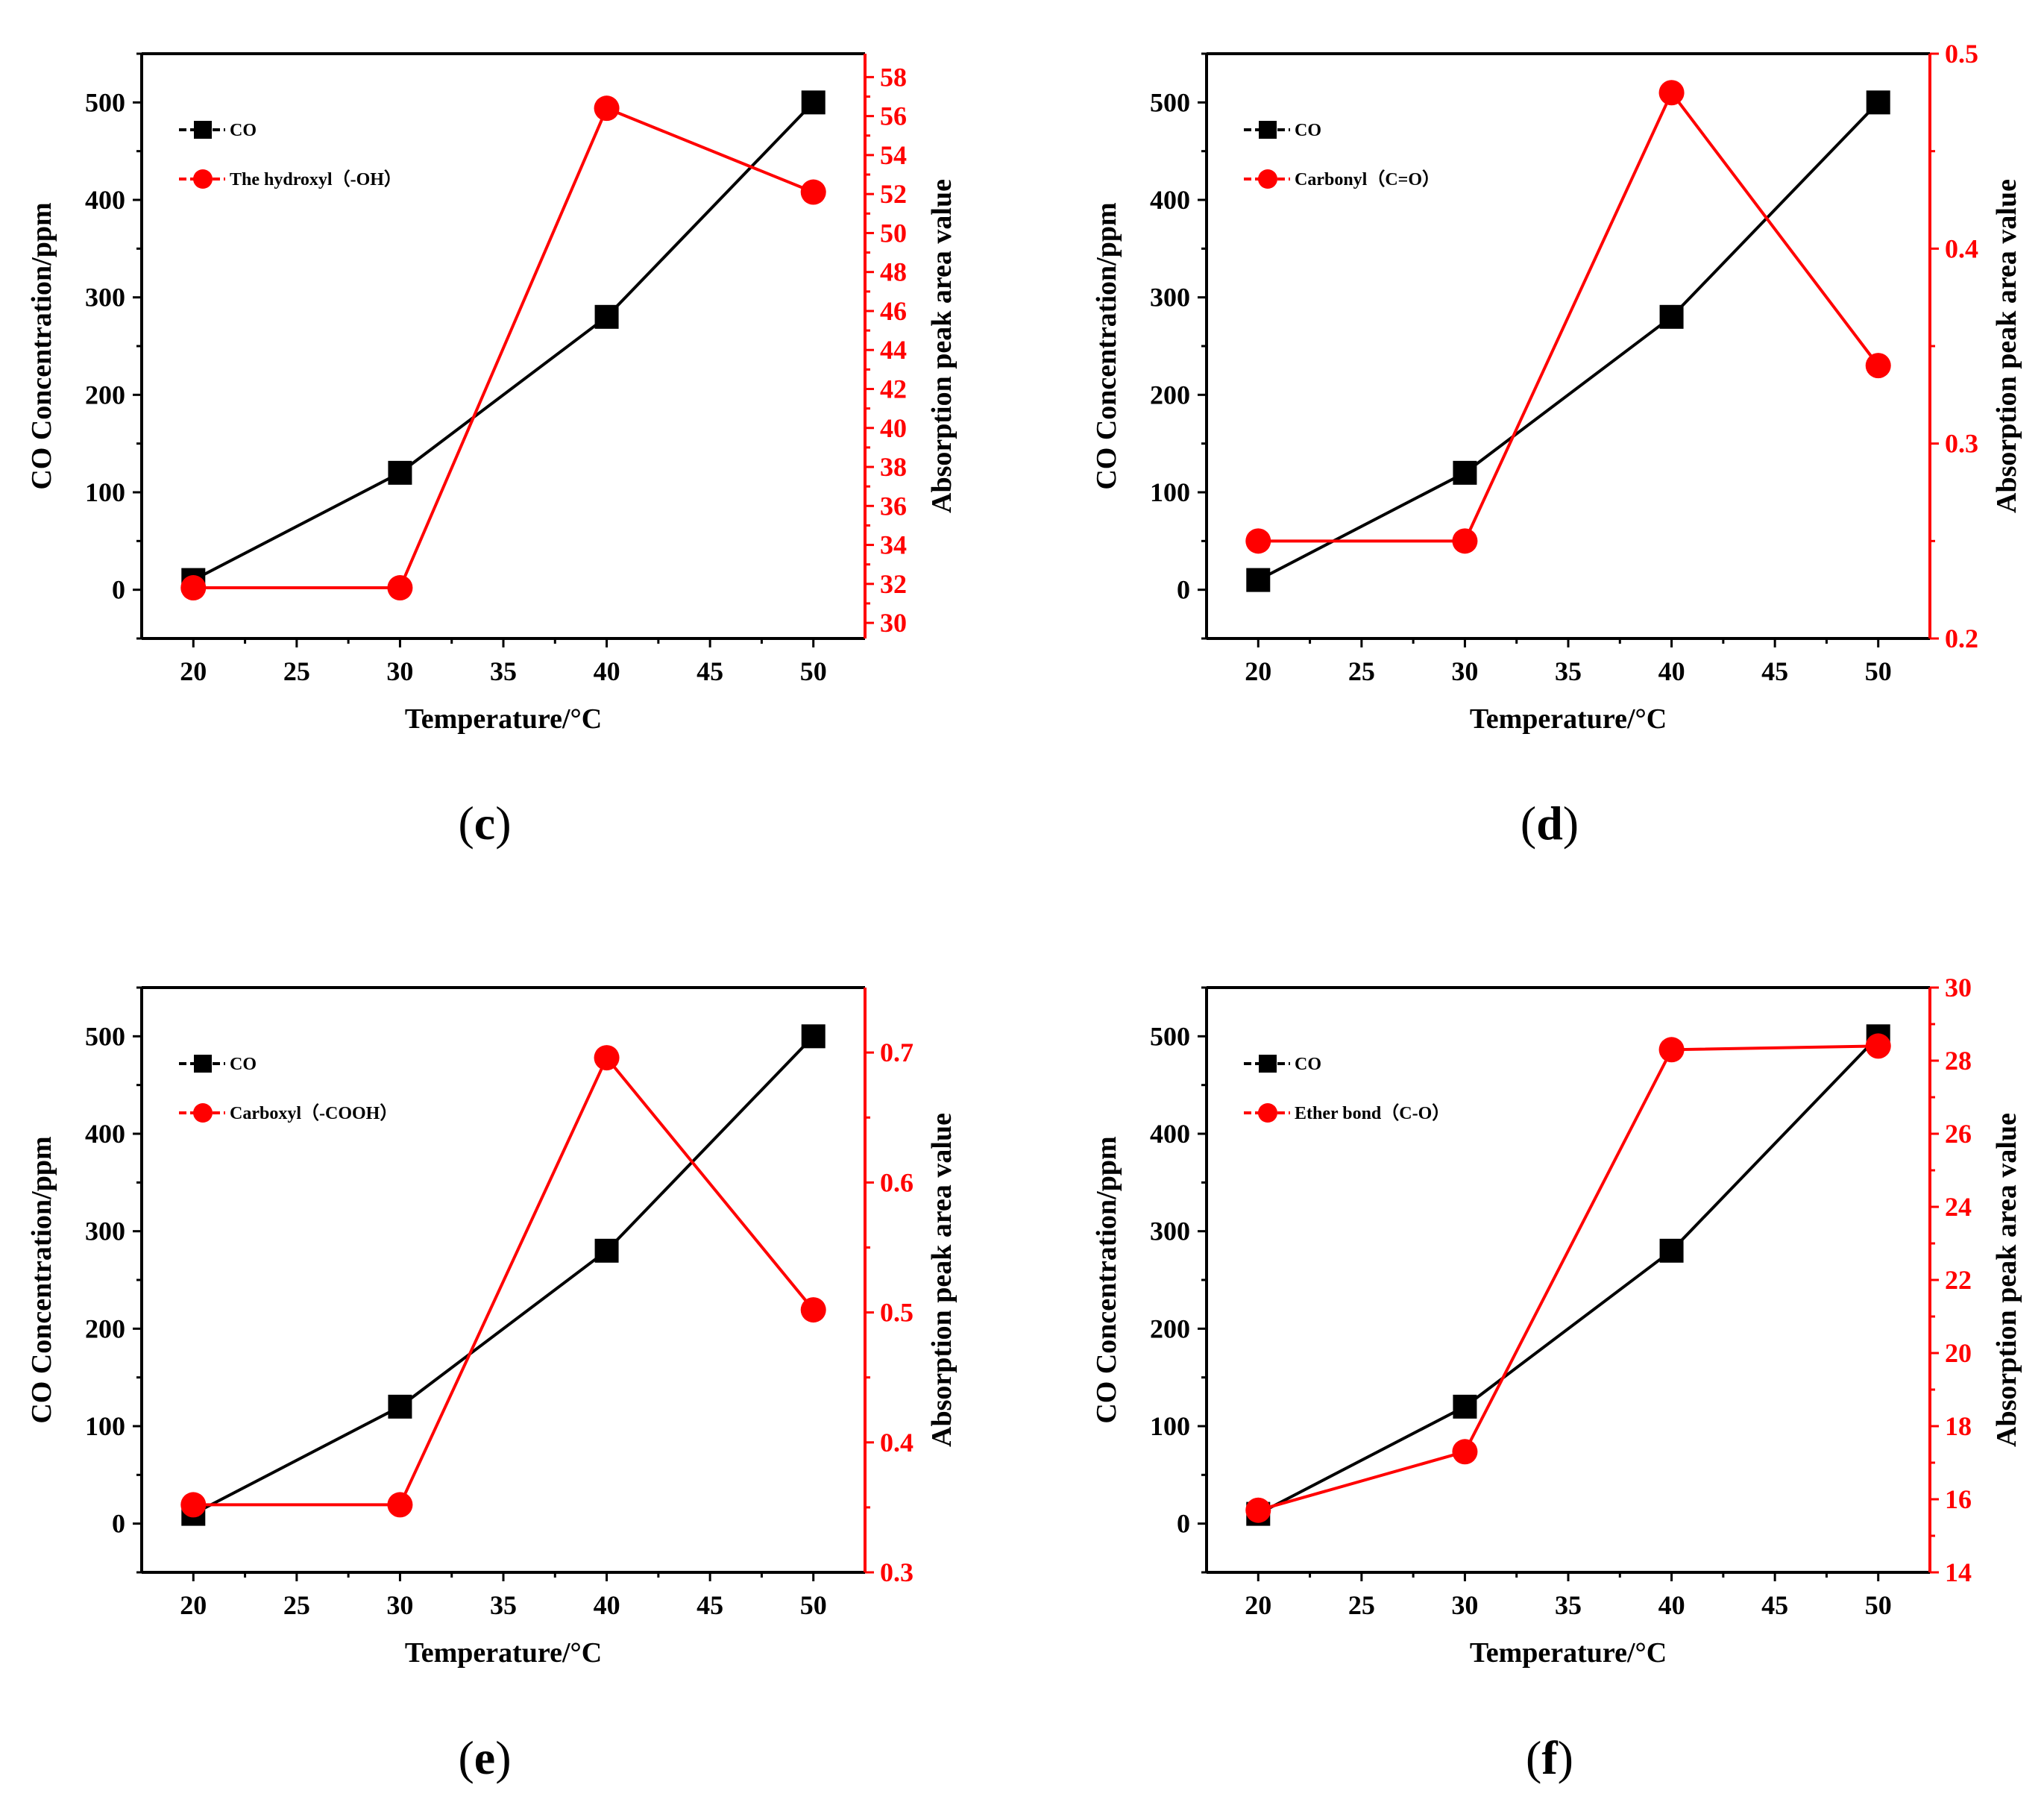 This screenshot has width=2044, height=1817. What do you see at coordinates (485, 1757) in the screenshot?
I see `panel-label-letter: e` at bounding box center [485, 1757].